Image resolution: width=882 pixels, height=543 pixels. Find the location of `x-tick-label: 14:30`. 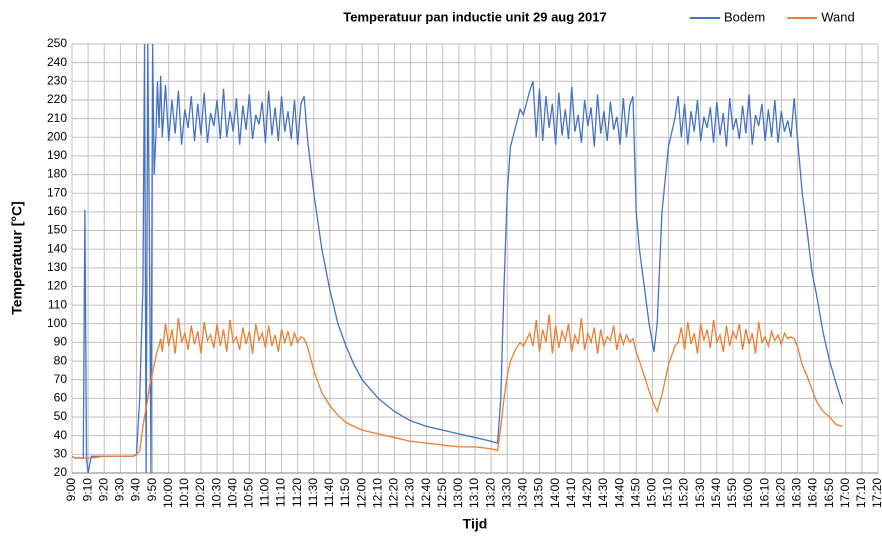

x-tick-label: 14:30 is located at coordinates (603, 493).